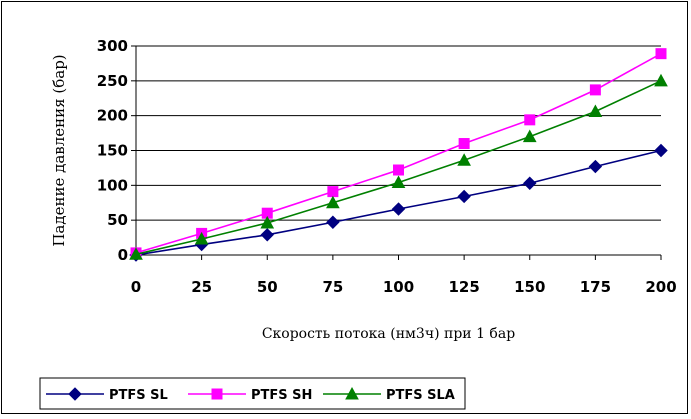 The image size is (691, 419). I want to click on legend-entry: PTFS SL, so click(107, 395).